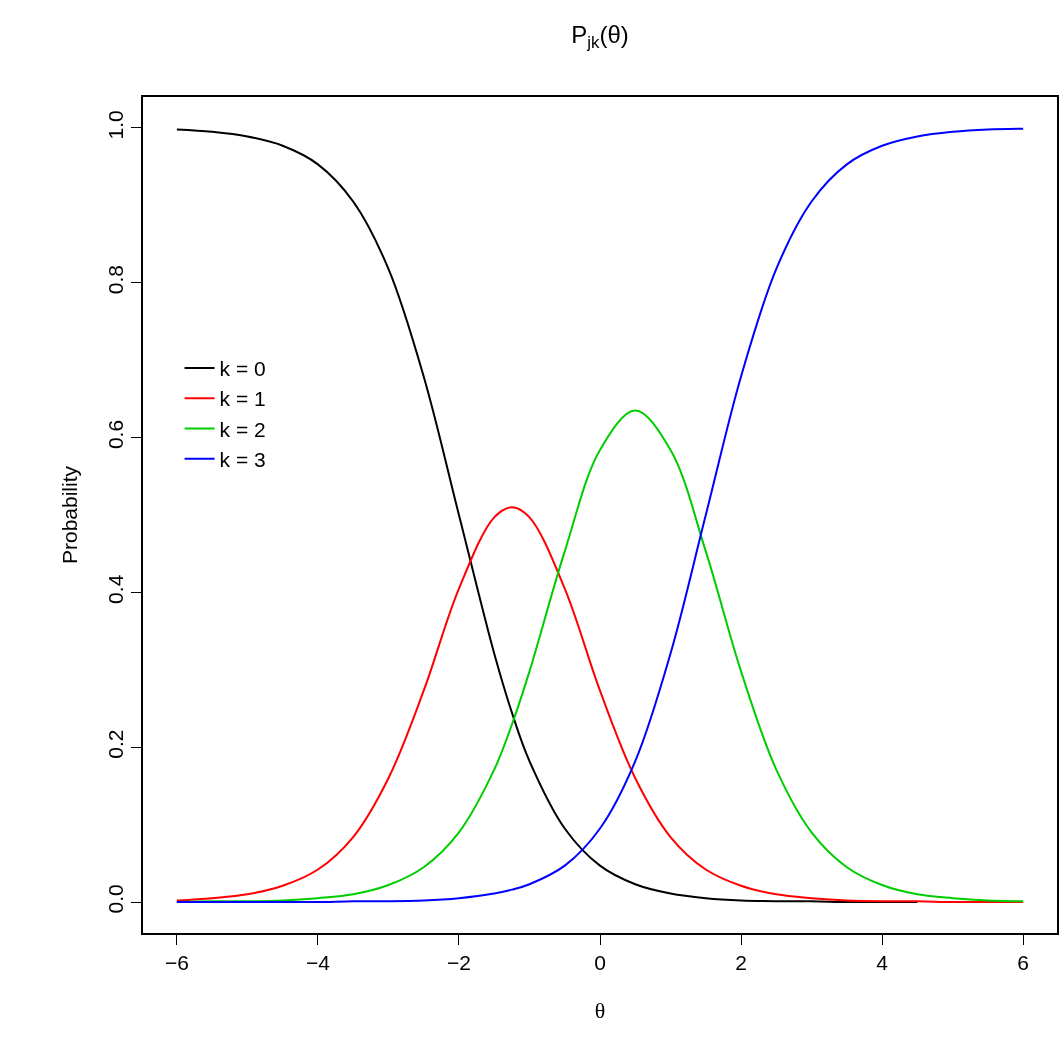  Describe the element at coordinates (458, 962) in the screenshot. I see `x-tick-label: −2` at that location.